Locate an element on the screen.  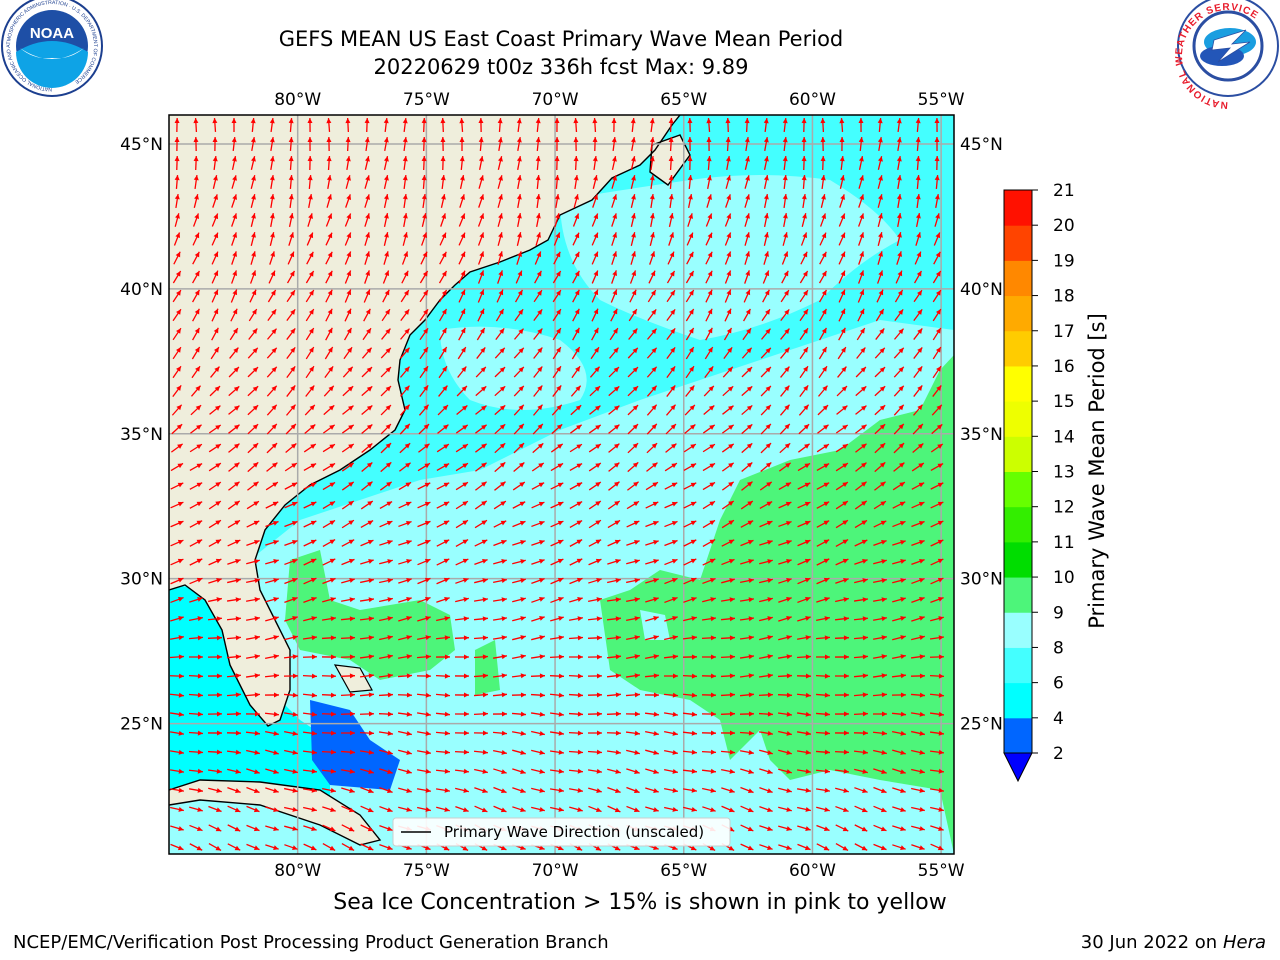
ocean-period-8-9-patch-north is located at coordinates (730, 257).